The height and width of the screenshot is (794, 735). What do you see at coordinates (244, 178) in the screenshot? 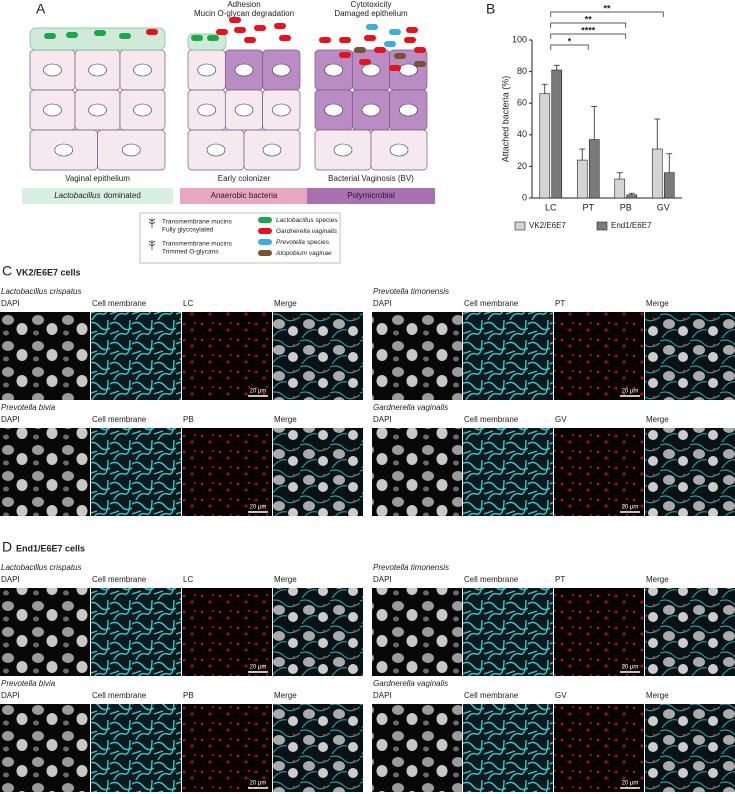
I see `stage-caption: Early colonizer` at bounding box center [244, 178].